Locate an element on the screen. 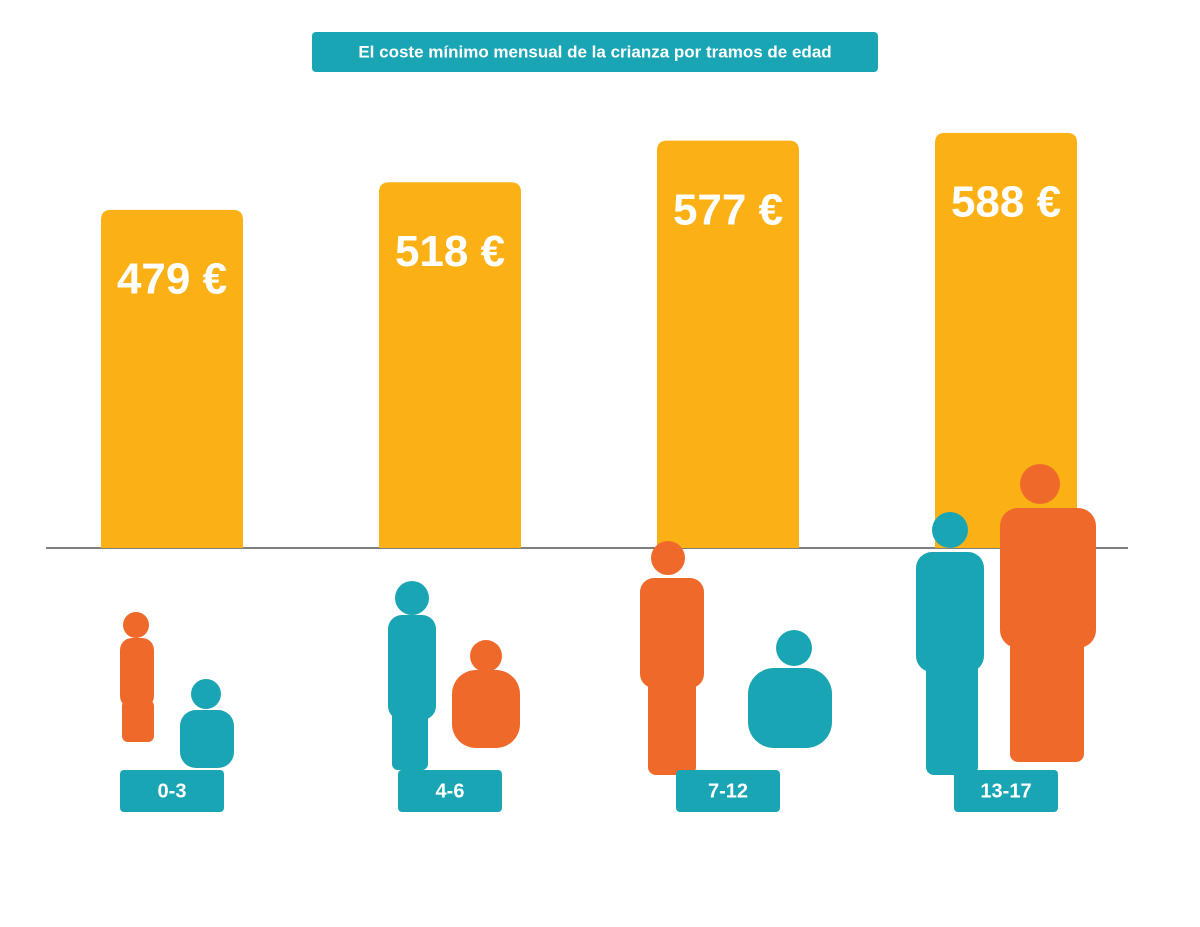  x-tick-label: 13-17 is located at coordinates (1005, 791).